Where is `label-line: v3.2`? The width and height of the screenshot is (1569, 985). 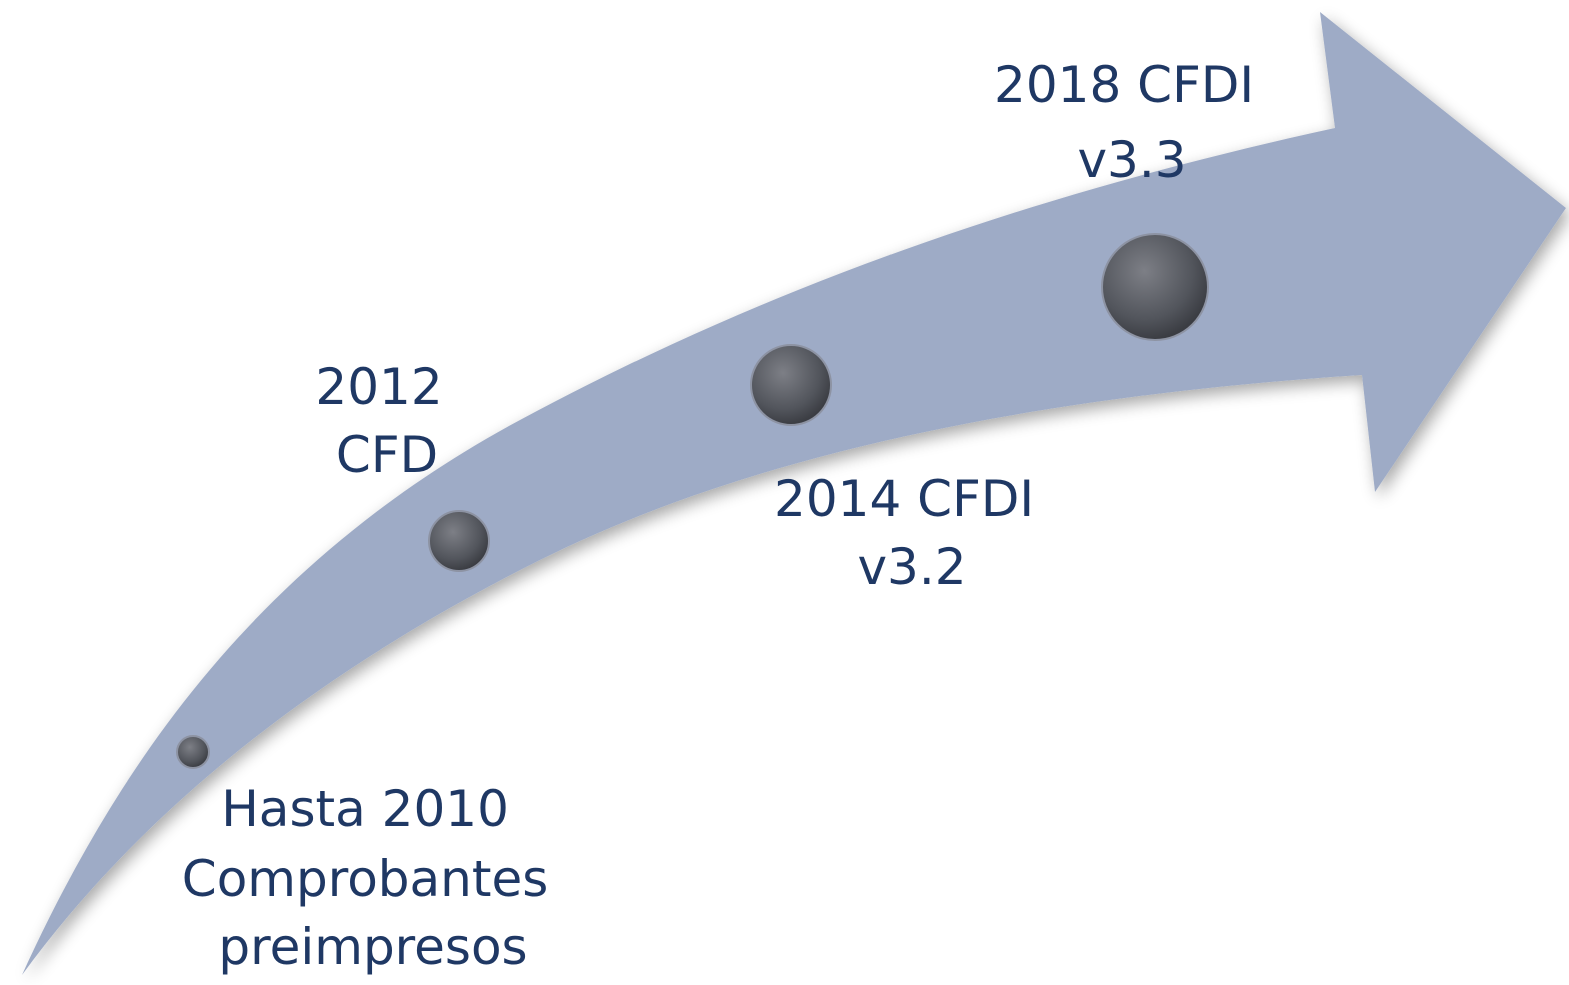 label-line: v3.2 is located at coordinates (911, 567).